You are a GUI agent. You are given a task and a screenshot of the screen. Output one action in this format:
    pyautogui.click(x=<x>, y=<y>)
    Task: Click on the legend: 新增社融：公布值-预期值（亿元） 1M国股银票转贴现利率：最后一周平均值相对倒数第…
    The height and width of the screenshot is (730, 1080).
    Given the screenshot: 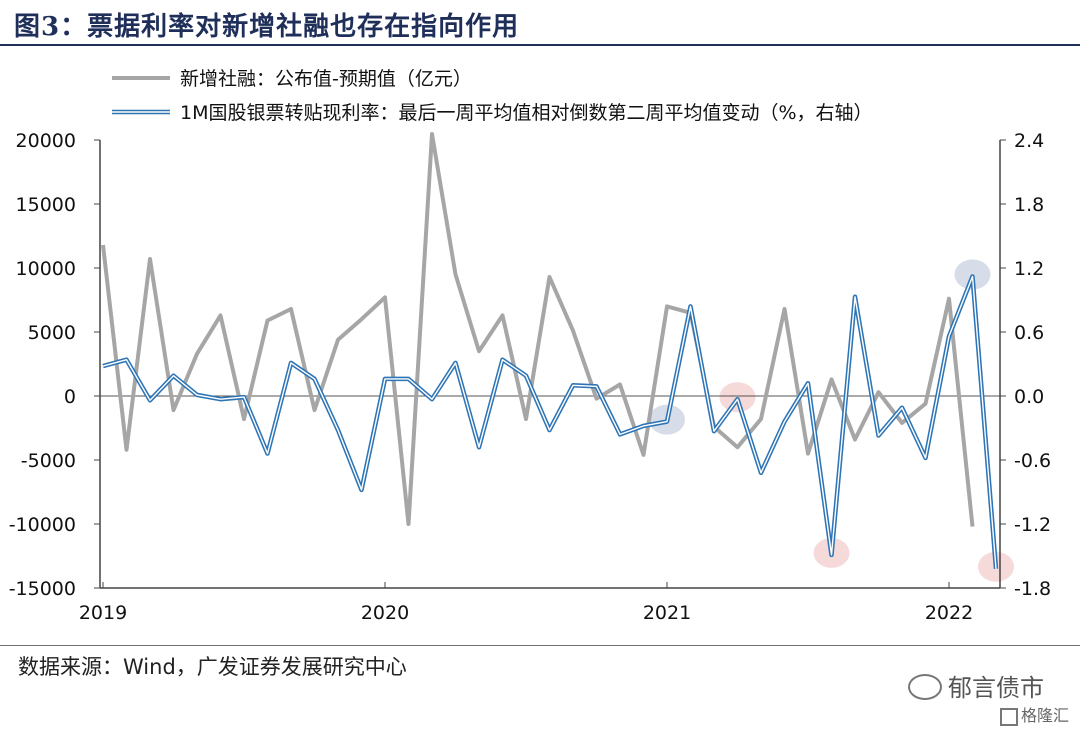 What is the action you would take?
    pyautogui.click(x=492, y=96)
    